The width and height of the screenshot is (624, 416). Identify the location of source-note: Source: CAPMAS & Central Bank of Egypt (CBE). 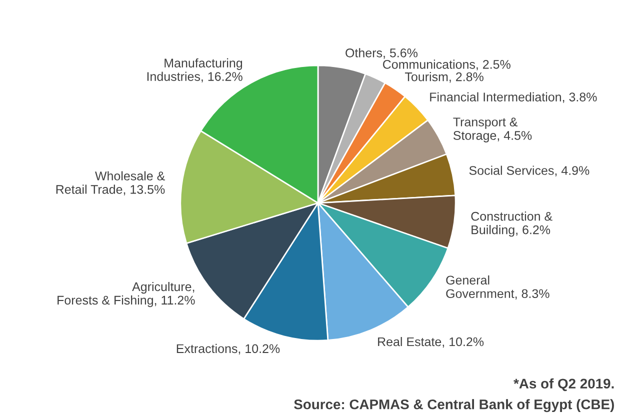
(454, 405).